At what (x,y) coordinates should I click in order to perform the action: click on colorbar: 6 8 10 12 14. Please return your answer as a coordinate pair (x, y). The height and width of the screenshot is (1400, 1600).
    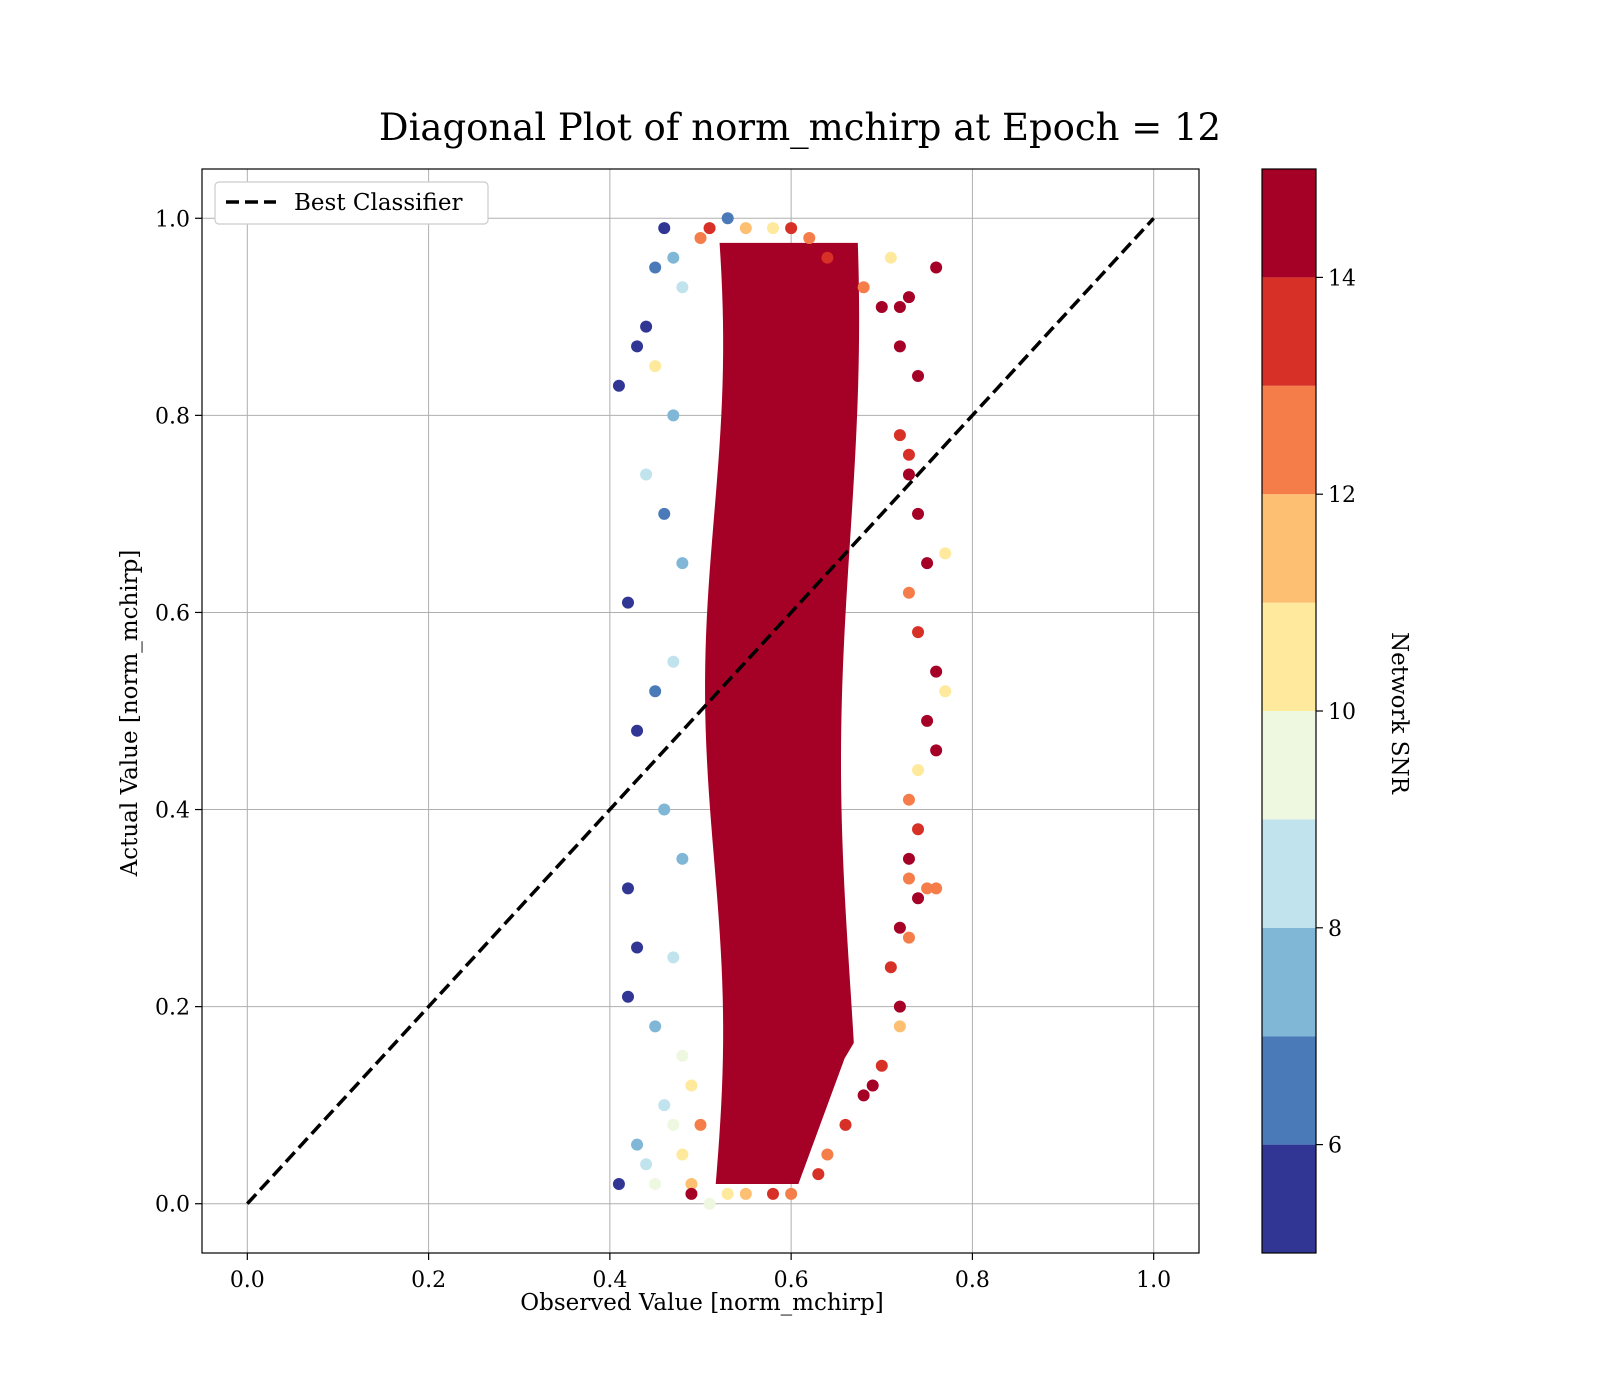
    Looking at the image, I should click on (1308, 711).